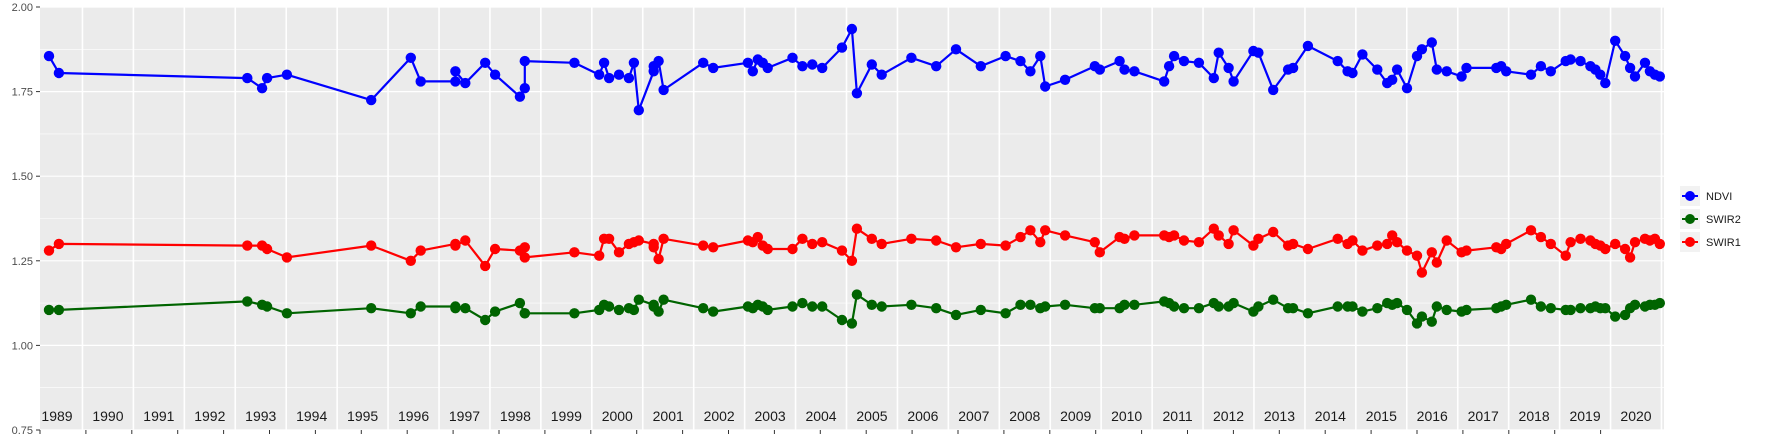 Image resolution: width=1773 pixels, height=447 pixels. What do you see at coordinates (260, 416) in the screenshot?
I see `year-label: 1993` at bounding box center [260, 416].